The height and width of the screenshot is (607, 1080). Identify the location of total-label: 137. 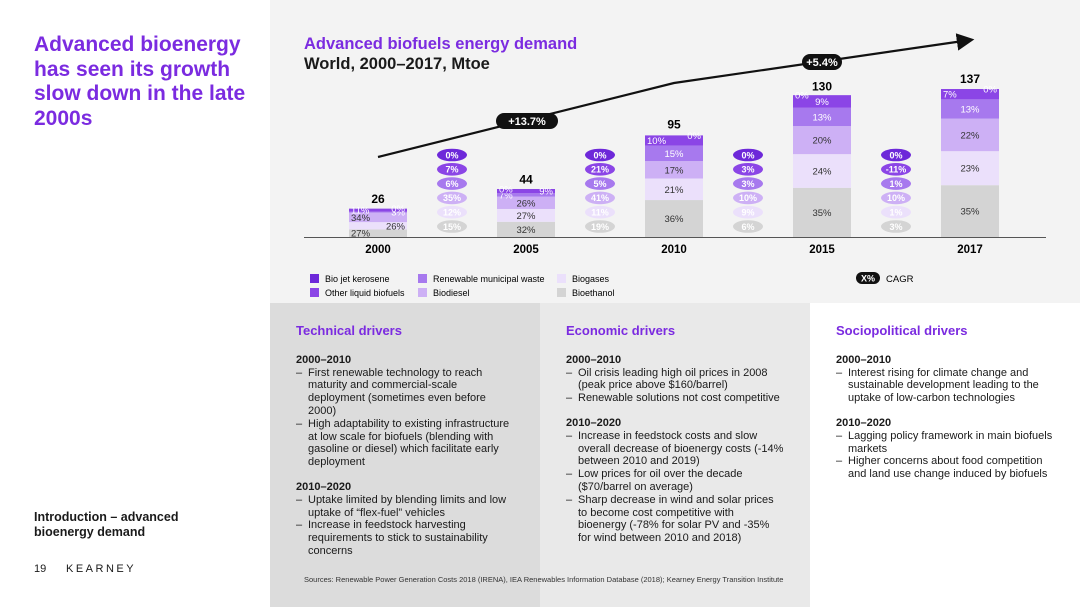
(970, 79).